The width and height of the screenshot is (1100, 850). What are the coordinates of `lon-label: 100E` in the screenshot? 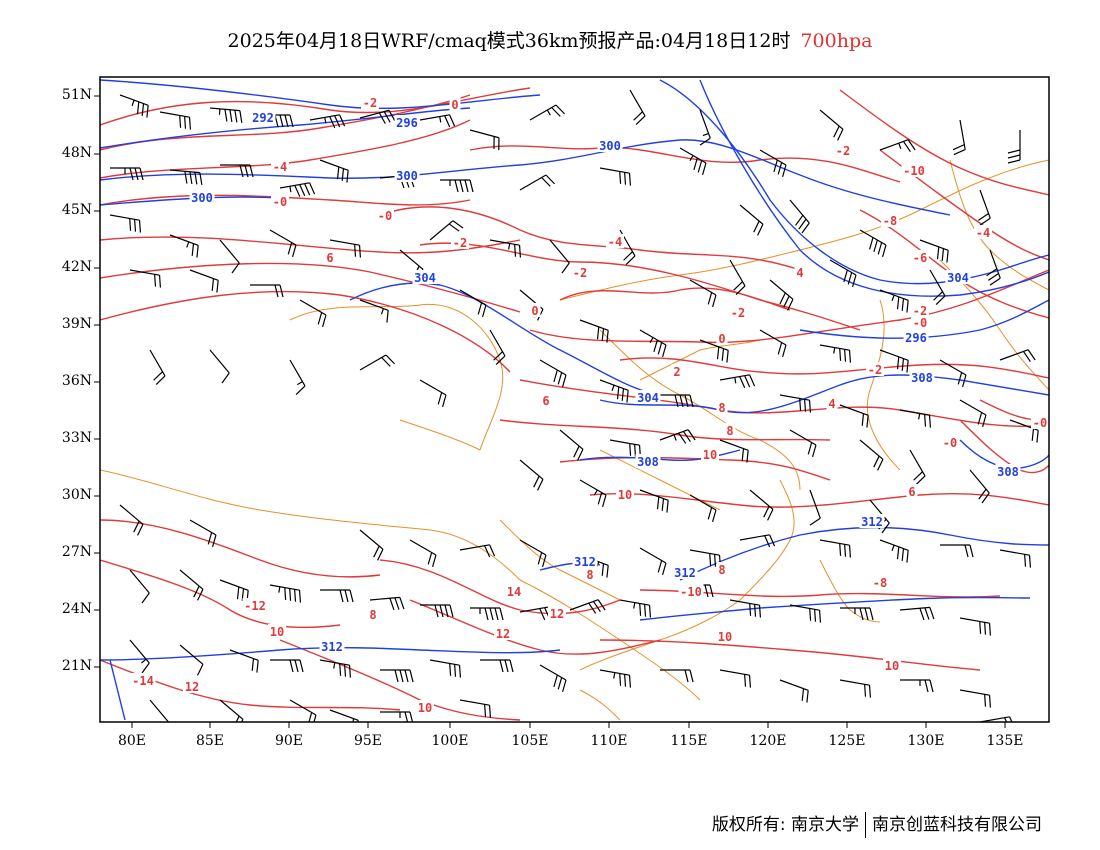 It's located at (450, 741).